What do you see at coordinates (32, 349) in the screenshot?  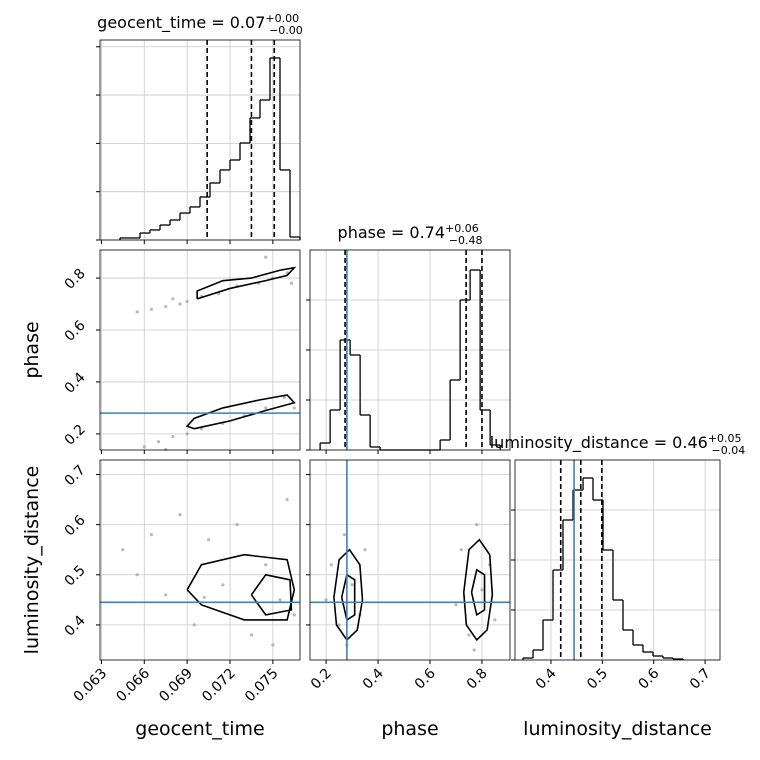 I see `y-axis-label: phase` at bounding box center [32, 349].